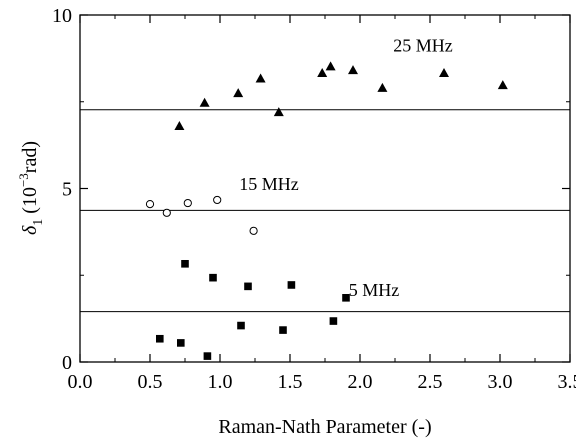 The width and height of the screenshot is (576, 443). I want to click on y-axis-subscript: 1, so click(38, 222).